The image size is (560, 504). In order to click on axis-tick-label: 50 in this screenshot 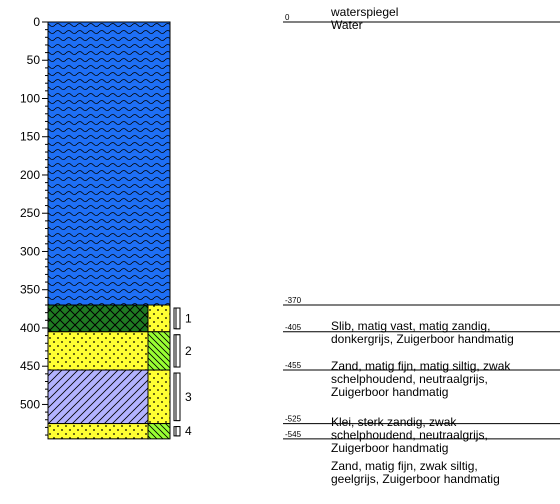, I will do `click(34, 60)`.